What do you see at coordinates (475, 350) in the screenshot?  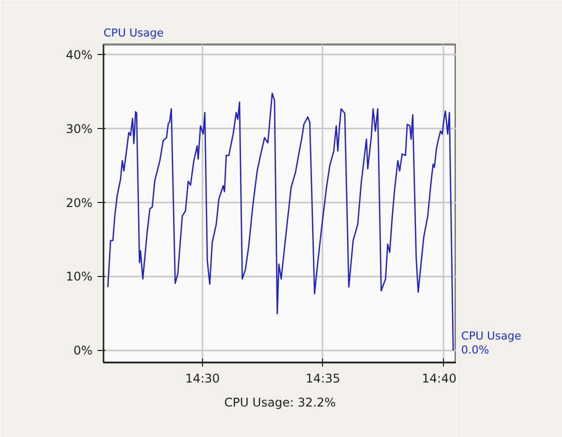 I see `data-label: 0.0%` at bounding box center [475, 350].